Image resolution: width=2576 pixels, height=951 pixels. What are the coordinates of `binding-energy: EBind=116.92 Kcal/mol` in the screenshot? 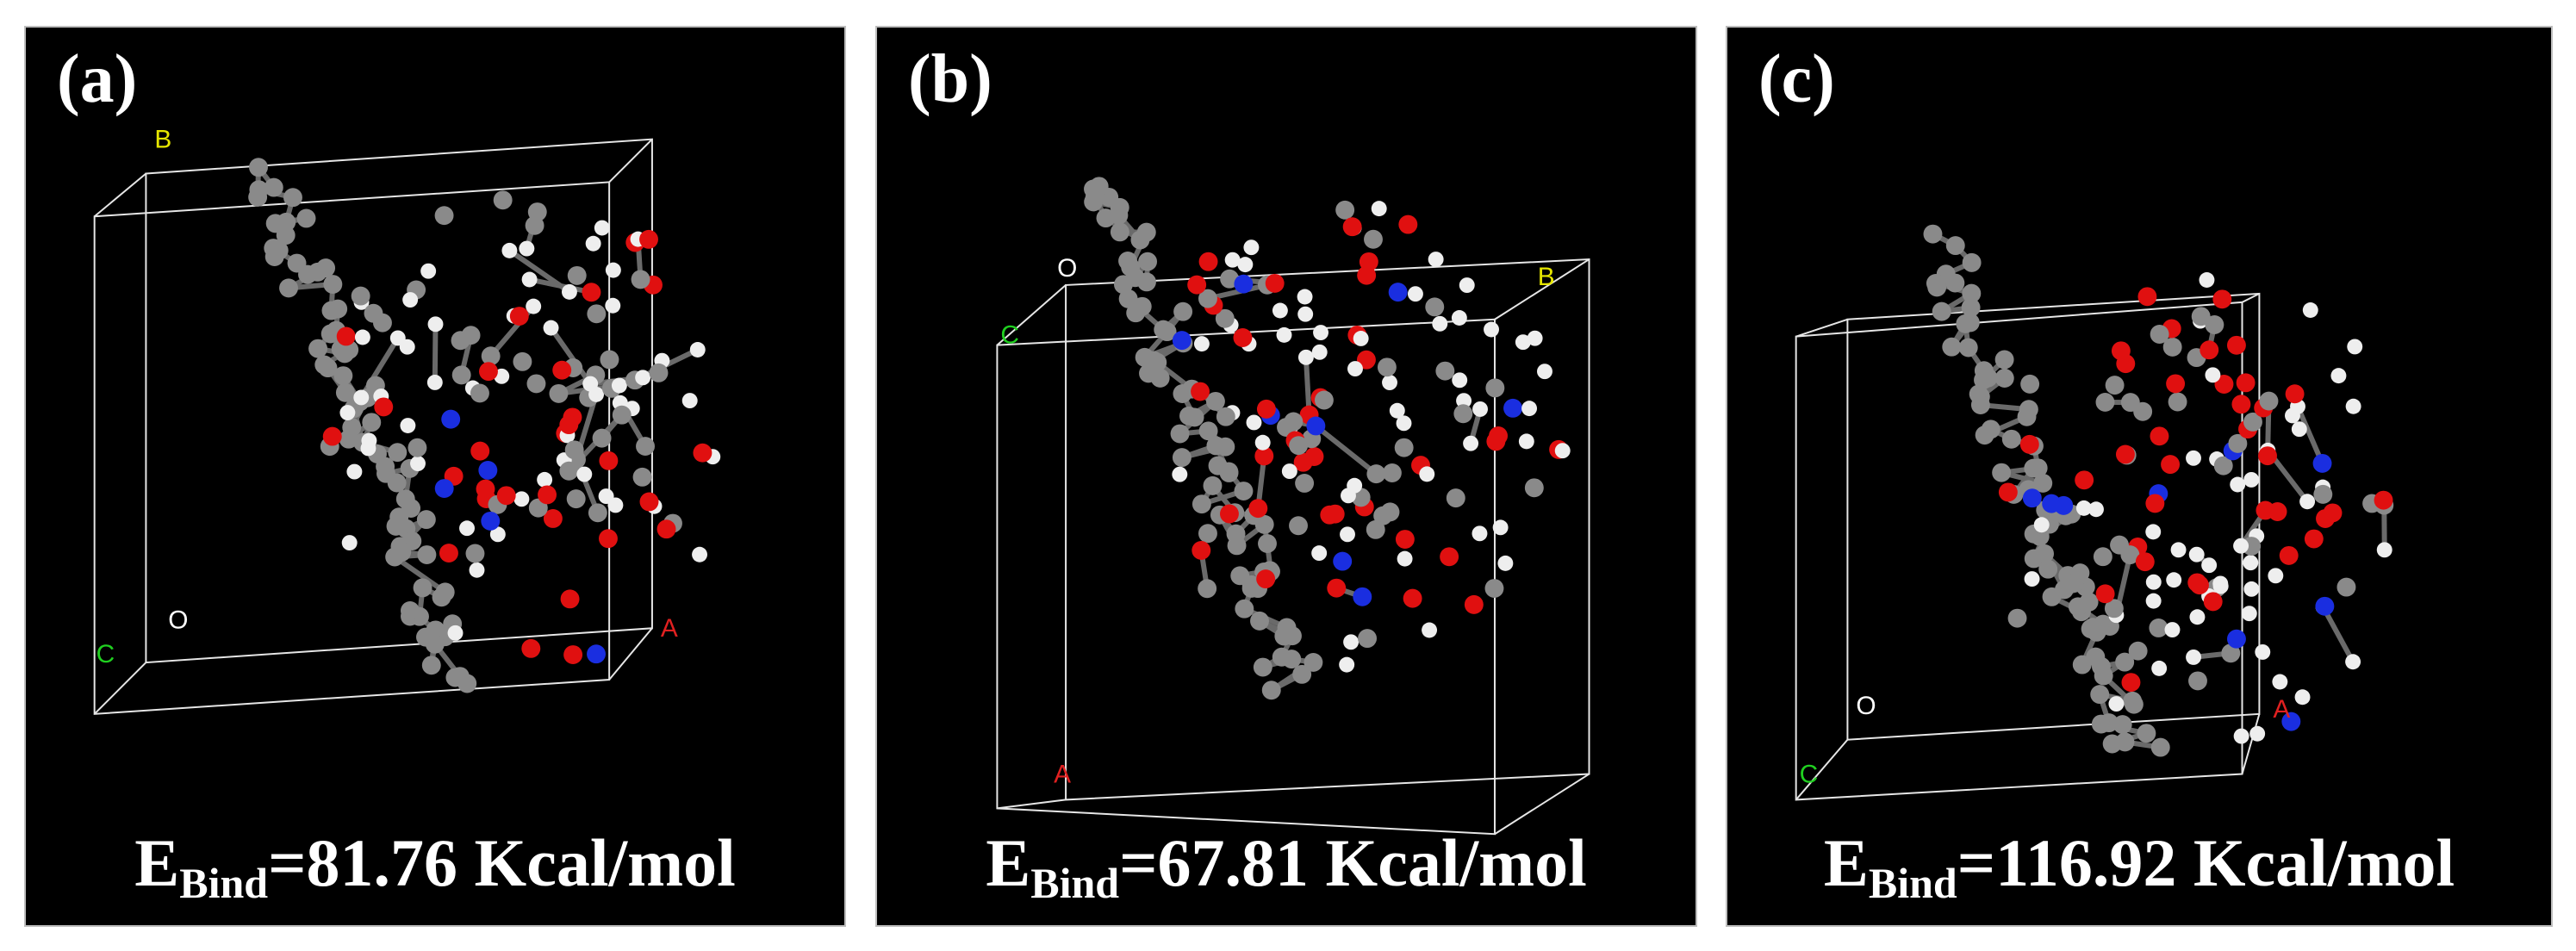 It's located at (2139, 866).